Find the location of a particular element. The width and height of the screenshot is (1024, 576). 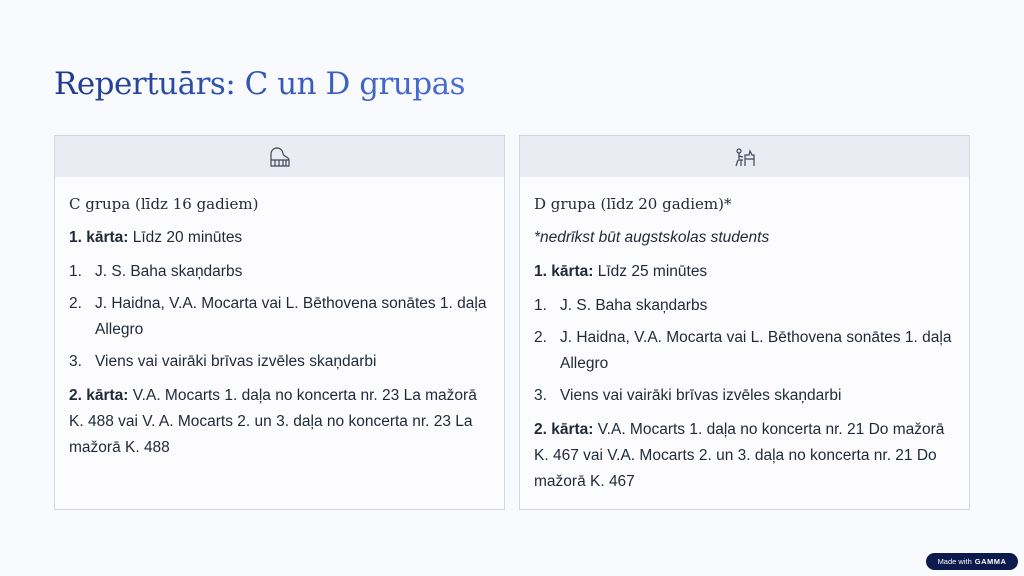

card-note: *nedrīkst būt augstskolas students is located at coordinates (652, 237).